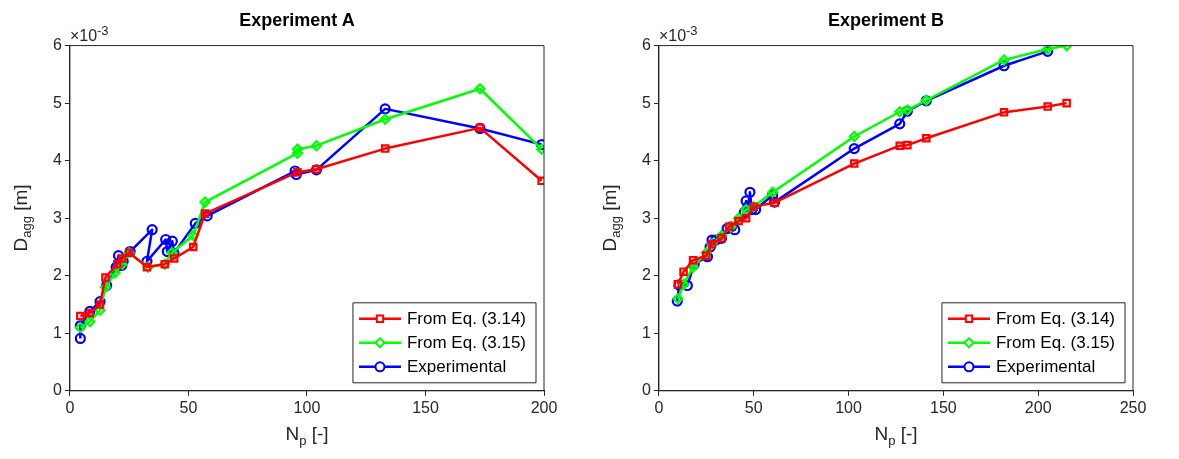  I want to click on chart-title: Experiment B, so click(886, 19).